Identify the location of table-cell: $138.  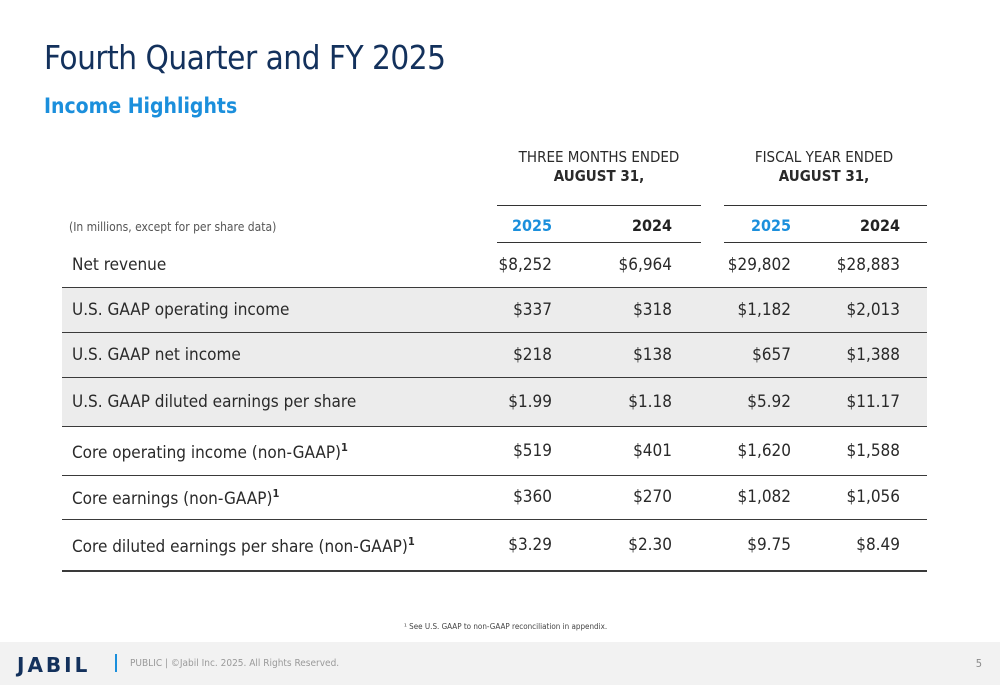
(652, 355).